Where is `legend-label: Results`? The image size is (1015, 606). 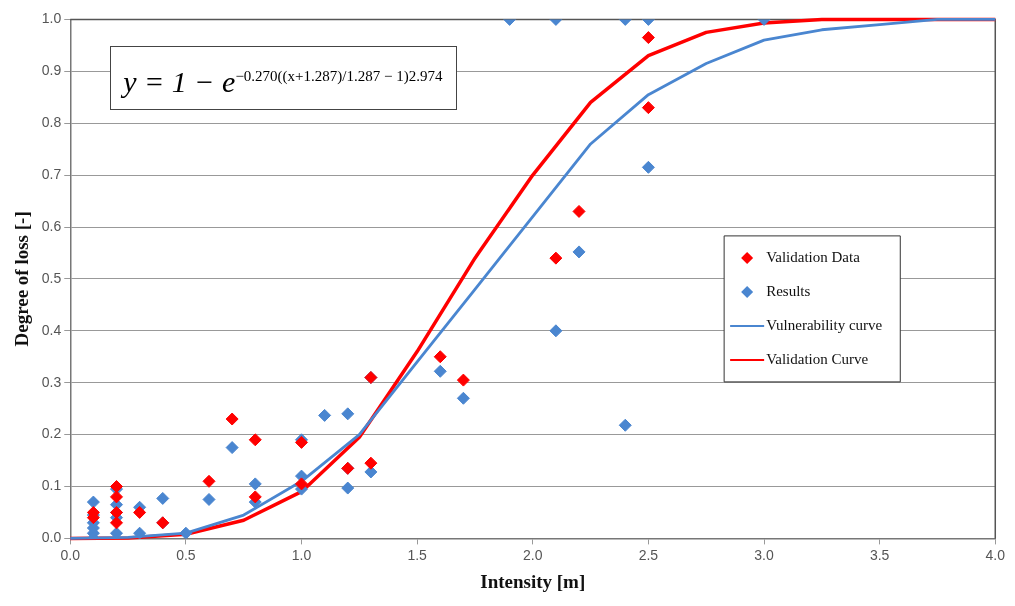
legend-label: Results is located at coordinates (788, 290).